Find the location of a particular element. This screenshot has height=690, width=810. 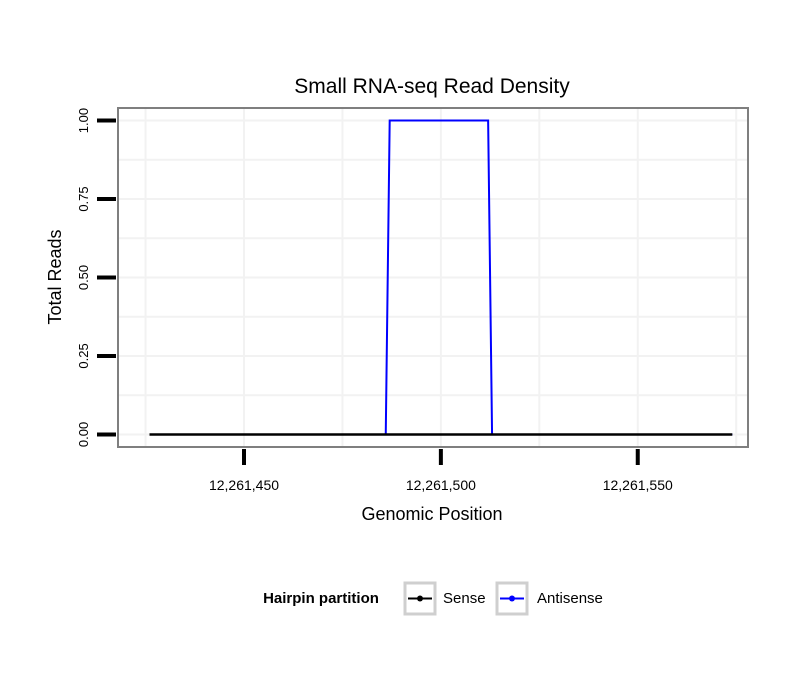

y-tick-label: 0.00 is located at coordinates (83, 434).